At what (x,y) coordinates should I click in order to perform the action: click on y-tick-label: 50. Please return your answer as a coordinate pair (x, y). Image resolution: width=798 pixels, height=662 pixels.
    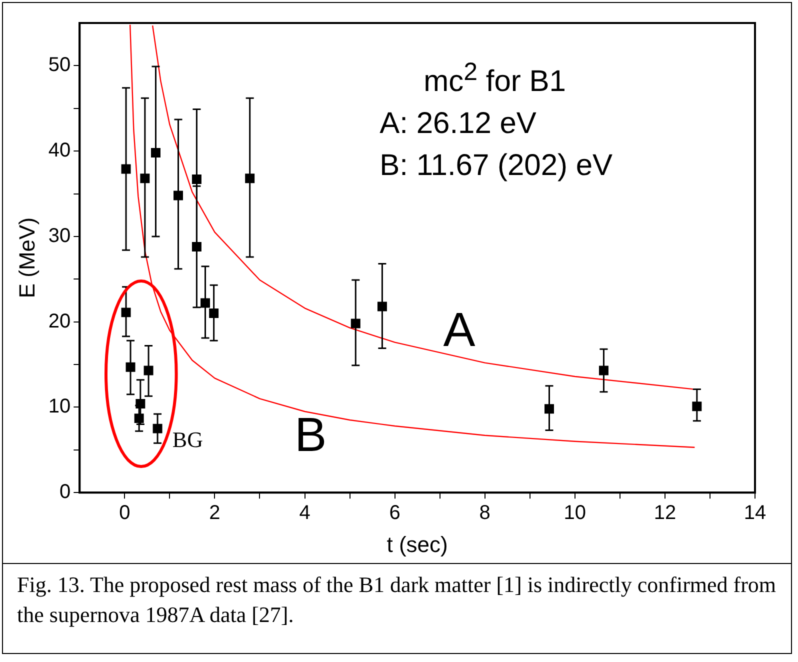
    Looking at the image, I should click on (59, 65).